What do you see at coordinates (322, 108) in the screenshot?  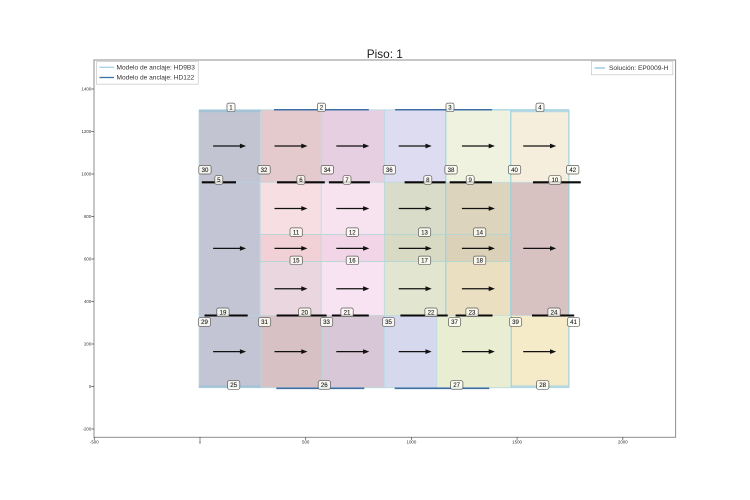 I see `svg-text: 2` at bounding box center [322, 108].